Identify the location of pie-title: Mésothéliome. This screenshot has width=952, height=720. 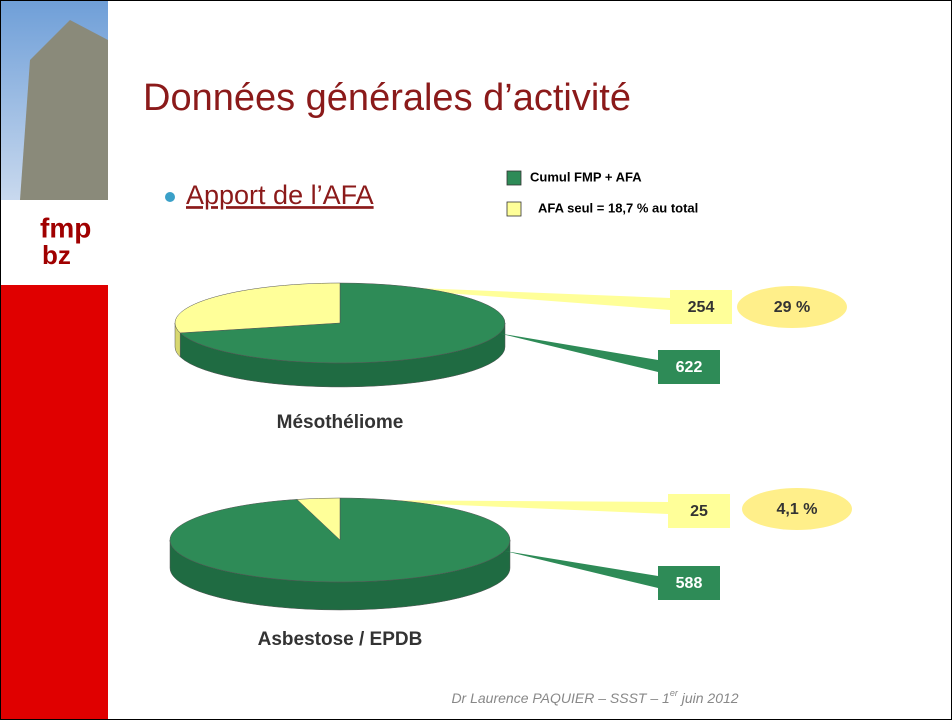
(340, 422).